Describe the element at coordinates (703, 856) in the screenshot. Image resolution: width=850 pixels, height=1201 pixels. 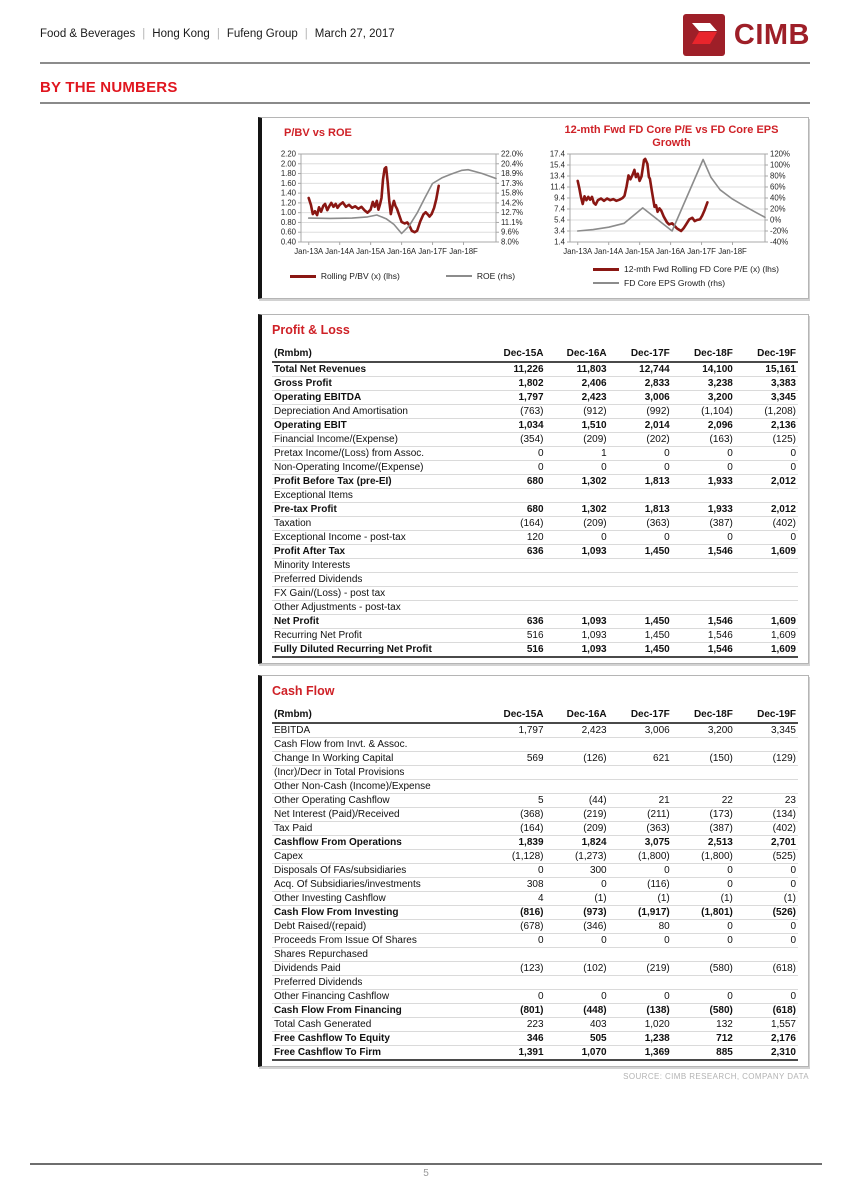
I see `cell-value: (1,800)` at that location.